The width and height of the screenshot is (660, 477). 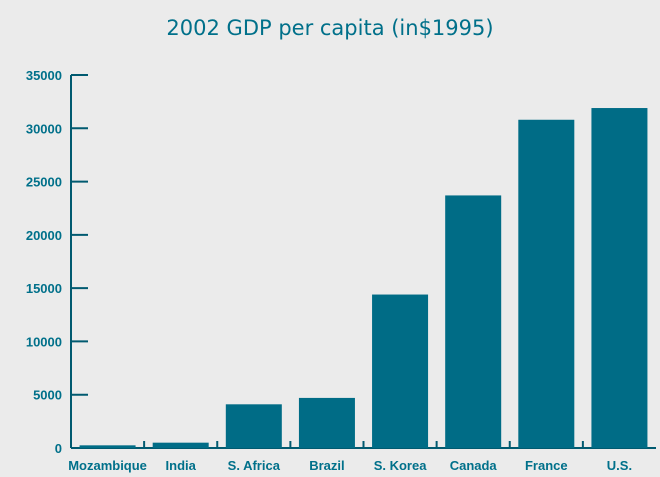 What do you see at coordinates (58, 448) in the screenshot?
I see `y-tick-label: 0` at bounding box center [58, 448].